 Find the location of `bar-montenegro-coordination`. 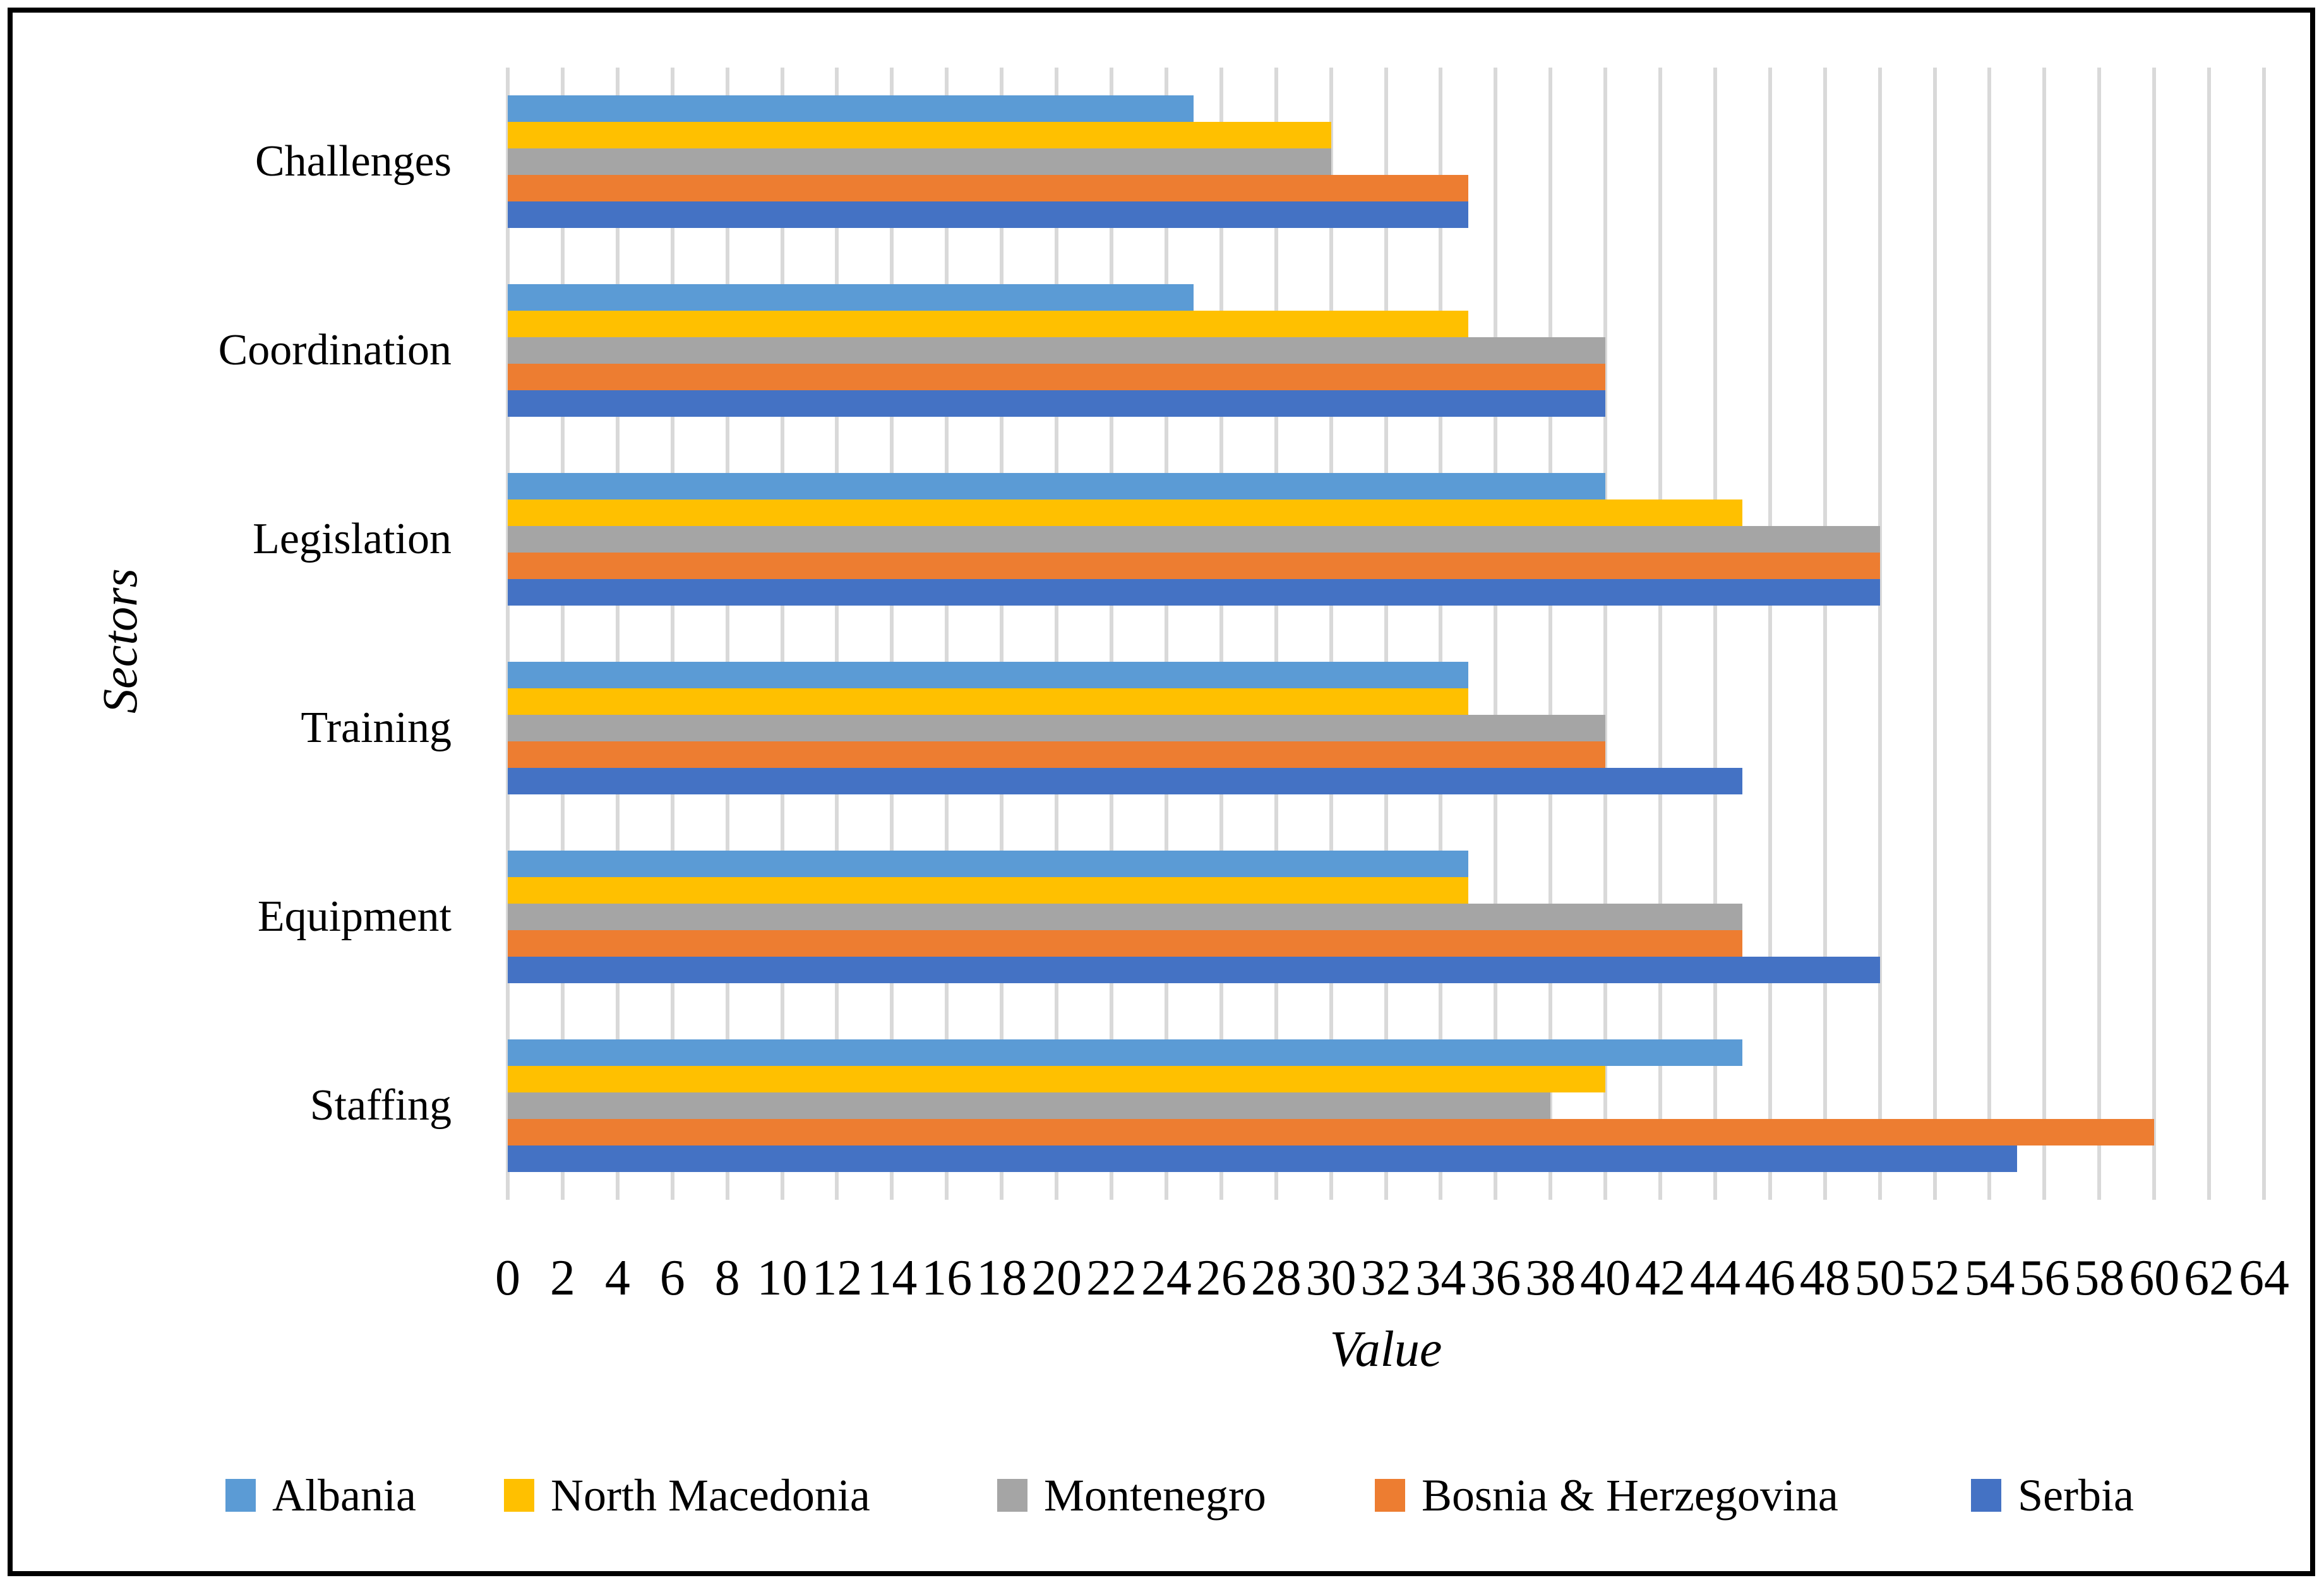

bar-montenegro-coordination is located at coordinates (1057, 350).